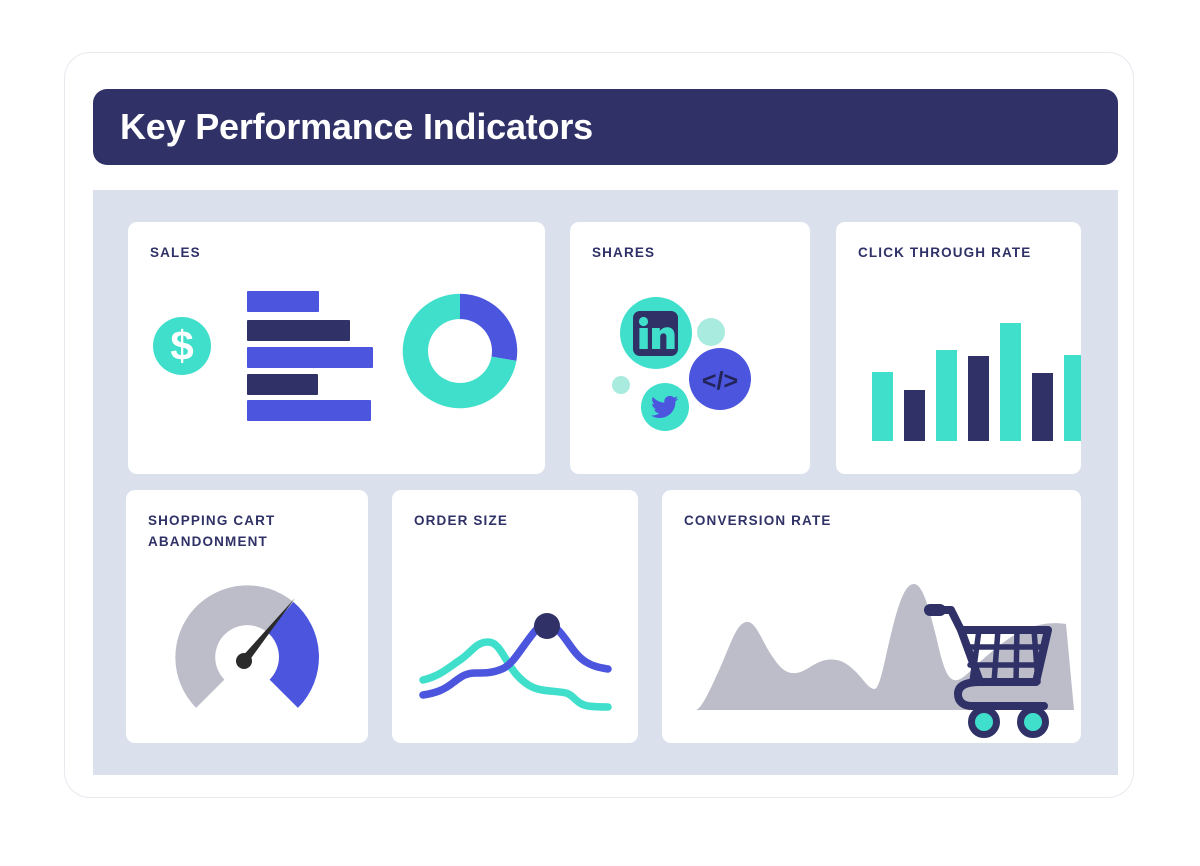 The image size is (1200, 866). Describe the element at coordinates (605, 127) in the screenshot. I see `title-bar: Key Performance Indicators` at that location.